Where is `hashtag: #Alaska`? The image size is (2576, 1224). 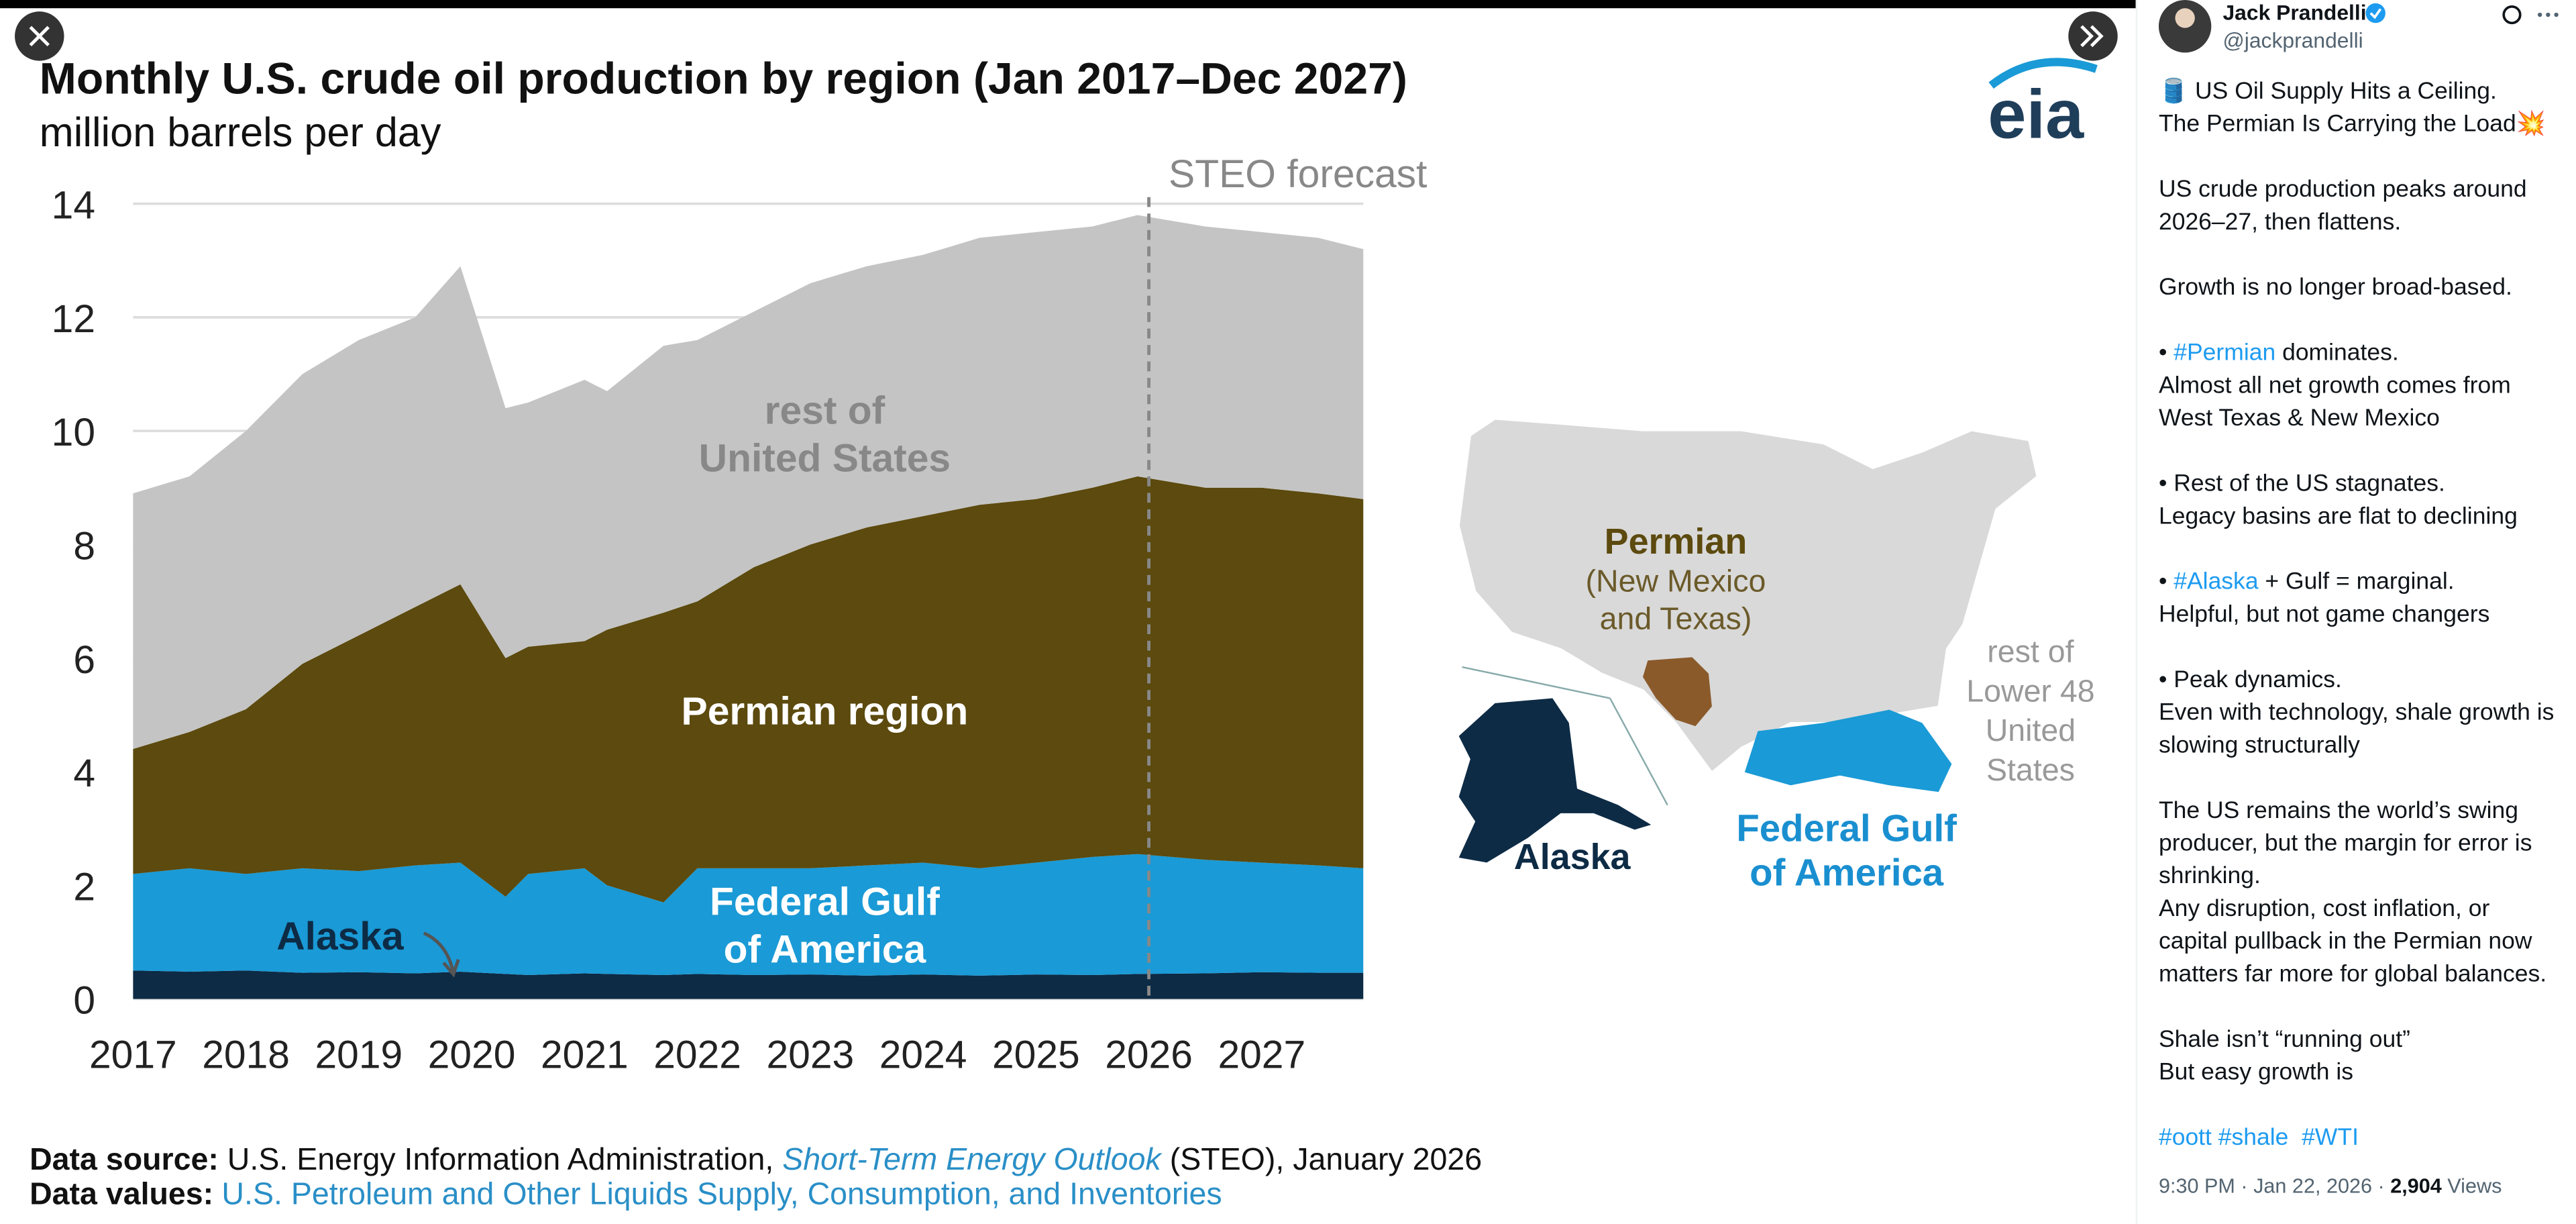 hashtag: #Alaska is located at coordinates (2216, 581).